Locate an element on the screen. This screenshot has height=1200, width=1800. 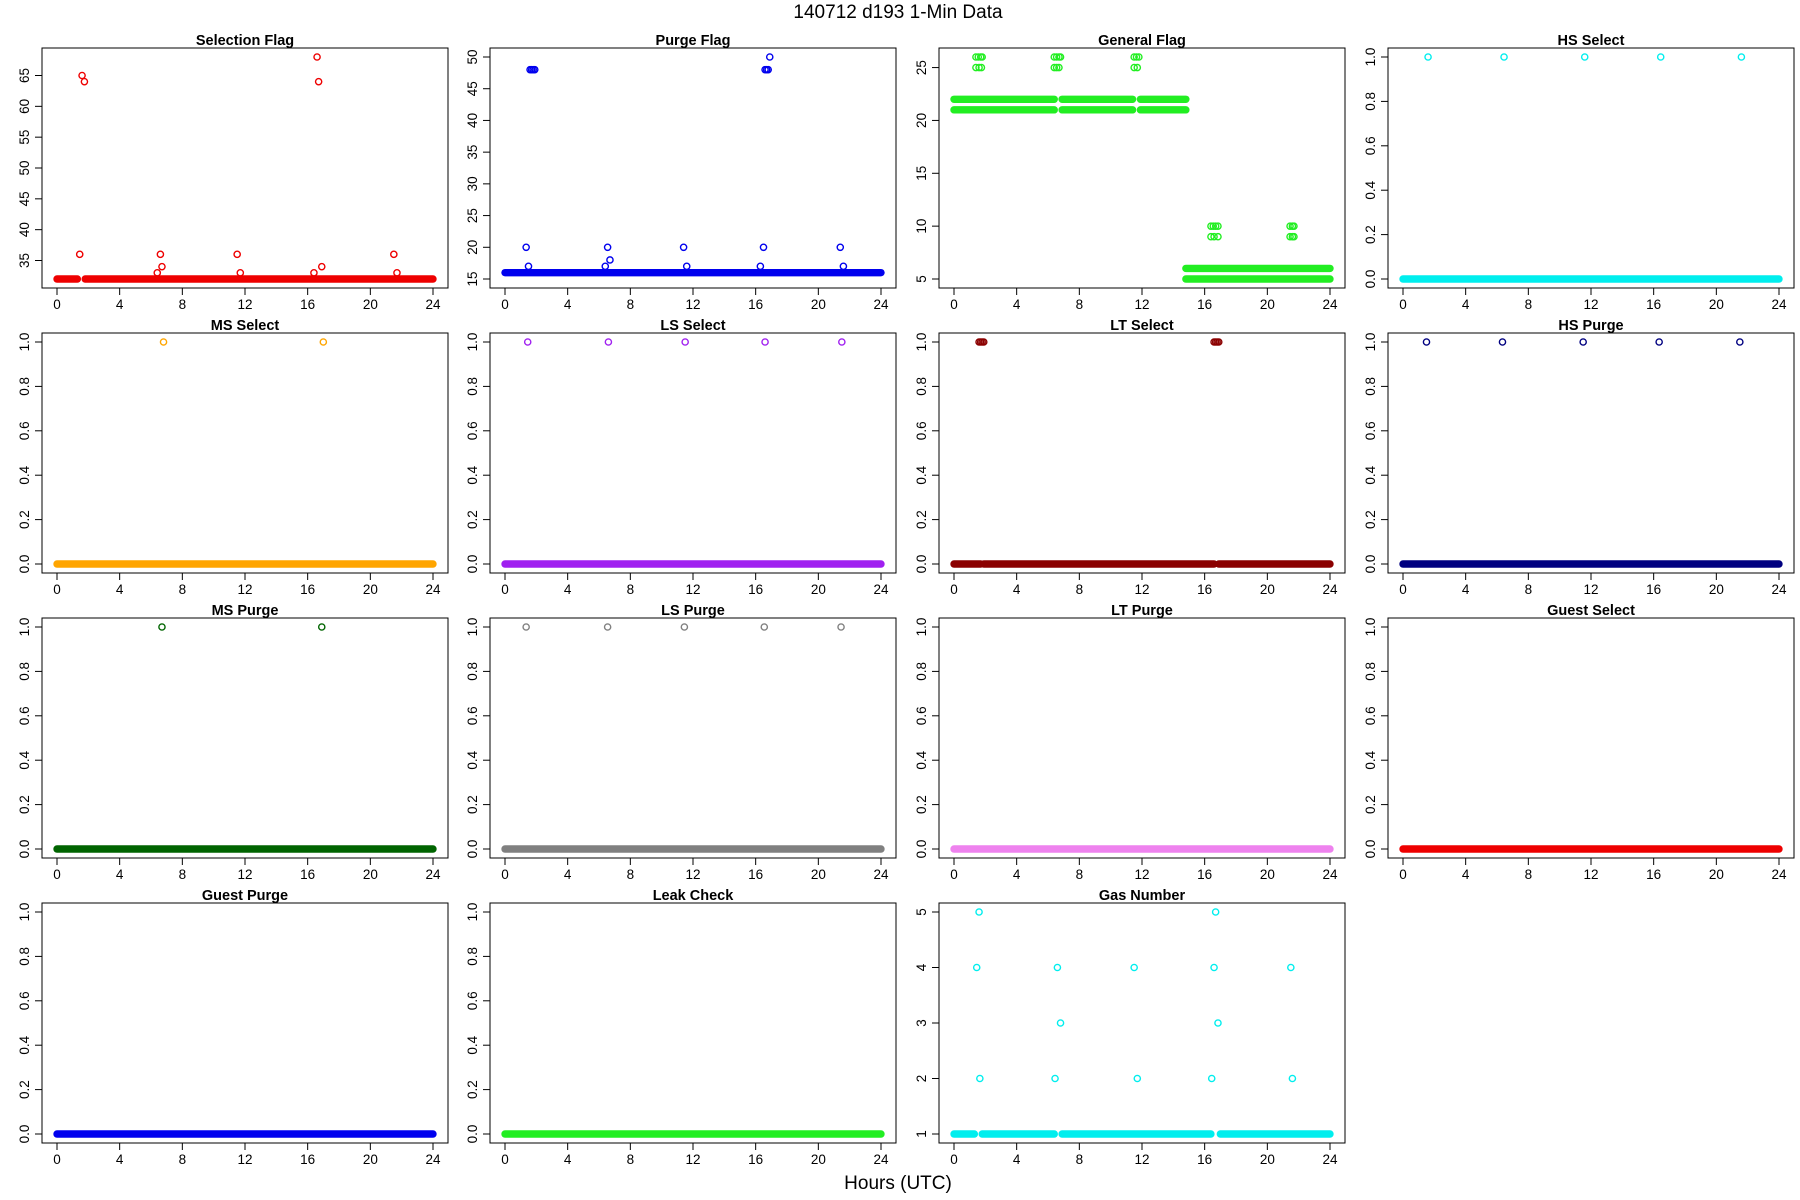
panel-lt-select: LT Select 0 4 8 12 16 20 24 0.0 0.2 0.4 0.6 0.8 1.0 is located at coordinates (1130, 457).